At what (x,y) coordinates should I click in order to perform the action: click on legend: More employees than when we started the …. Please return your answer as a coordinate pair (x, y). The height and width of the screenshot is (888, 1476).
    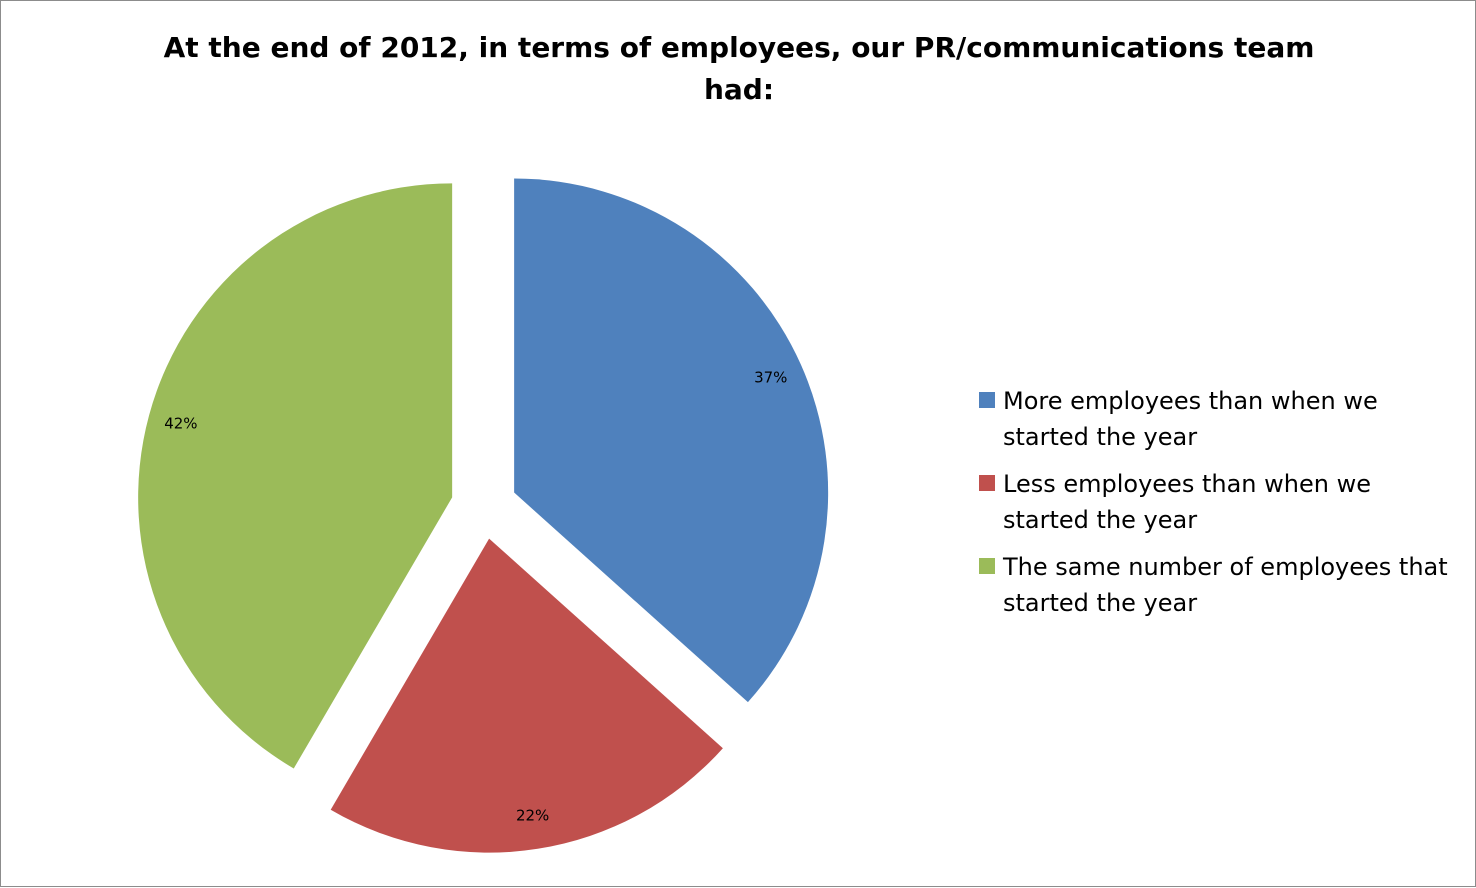
    Looking at the image, I should click on (1224, 507).